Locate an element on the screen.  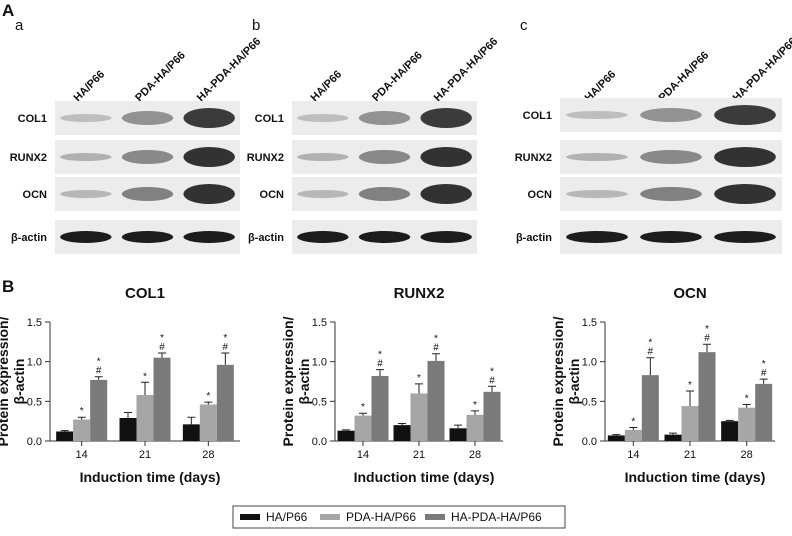
chart-title: RUNX2 is located at coordinates (419, 293).